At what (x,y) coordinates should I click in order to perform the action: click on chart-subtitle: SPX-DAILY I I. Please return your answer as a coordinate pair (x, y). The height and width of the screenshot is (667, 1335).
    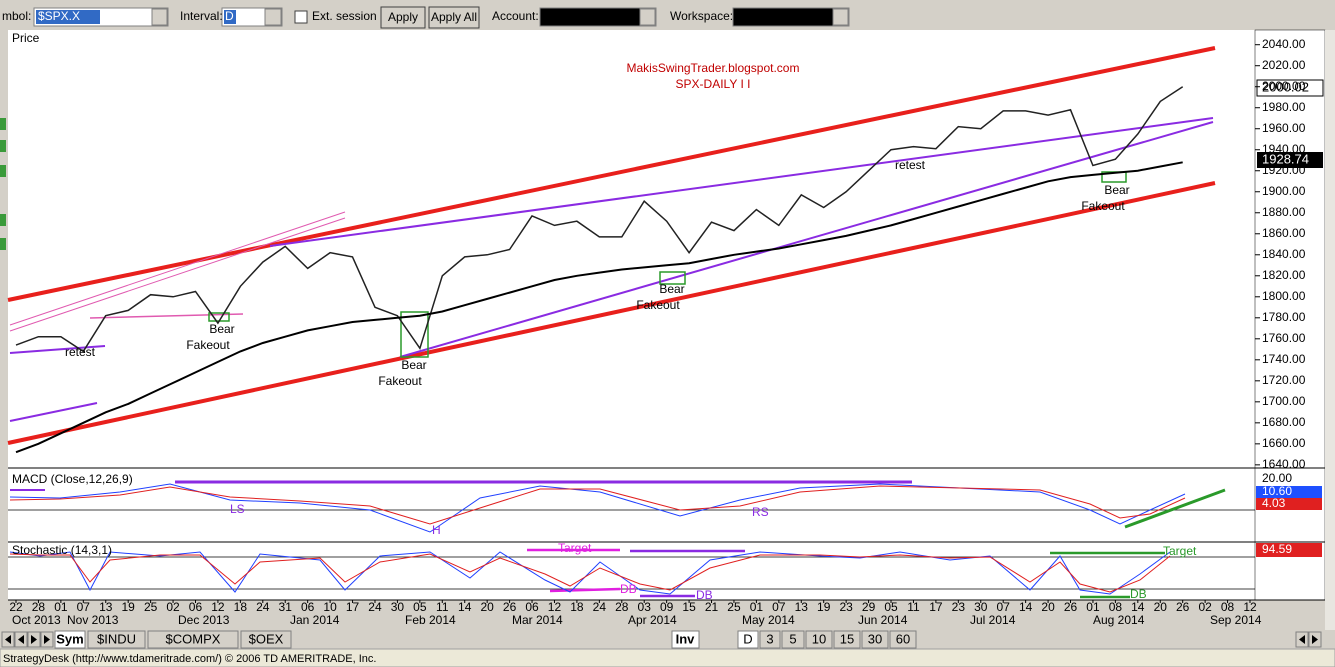
    Looking at the image, I should click on (713, 84).